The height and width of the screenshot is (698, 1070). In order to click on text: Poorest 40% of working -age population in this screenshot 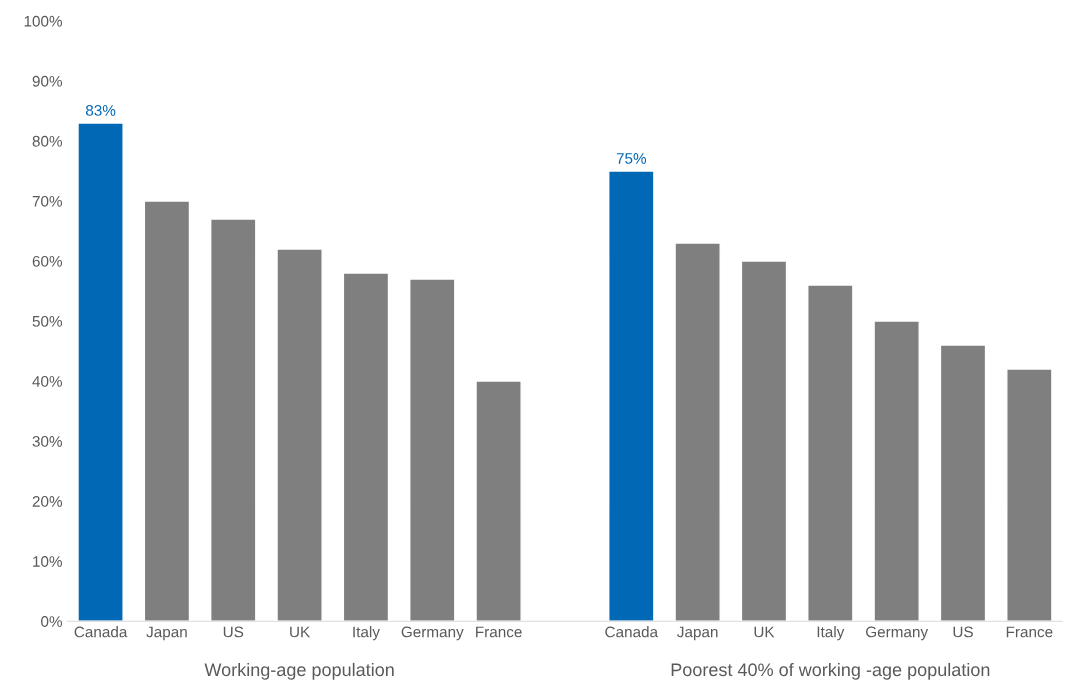, I will do `click(830, 671)`.